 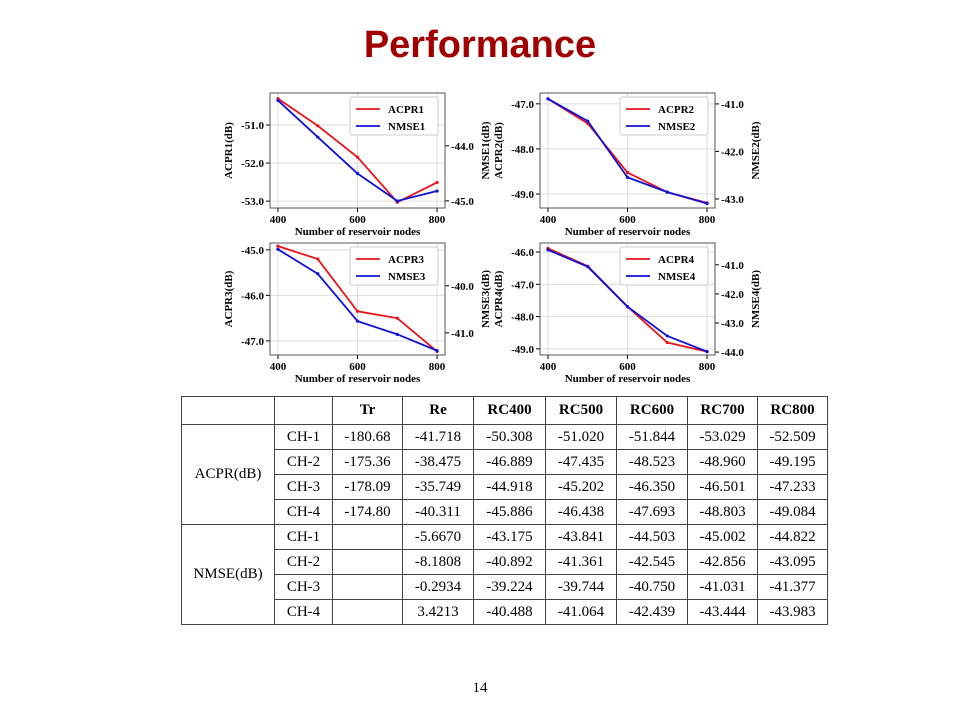 What do you see at coordinates (228, 410) in the screenshot?
I see `column-header` at bounding box center [228, 410].